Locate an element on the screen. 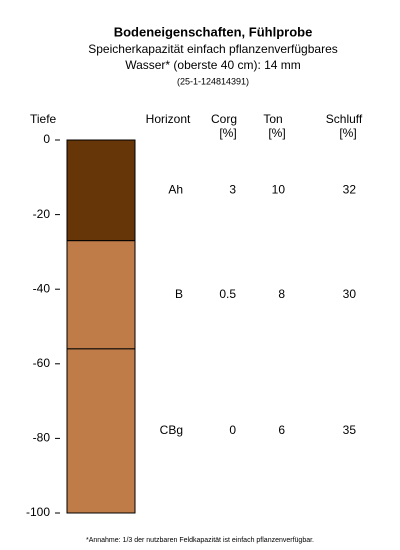  y-tick-label: -60 is located at coordinates (42, 363).